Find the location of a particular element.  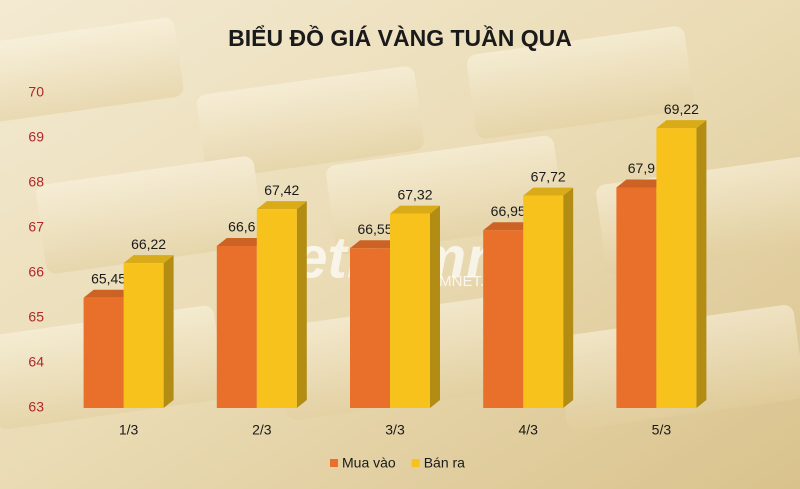

y-tick-label: 69 is located at coordinates (36, 137).